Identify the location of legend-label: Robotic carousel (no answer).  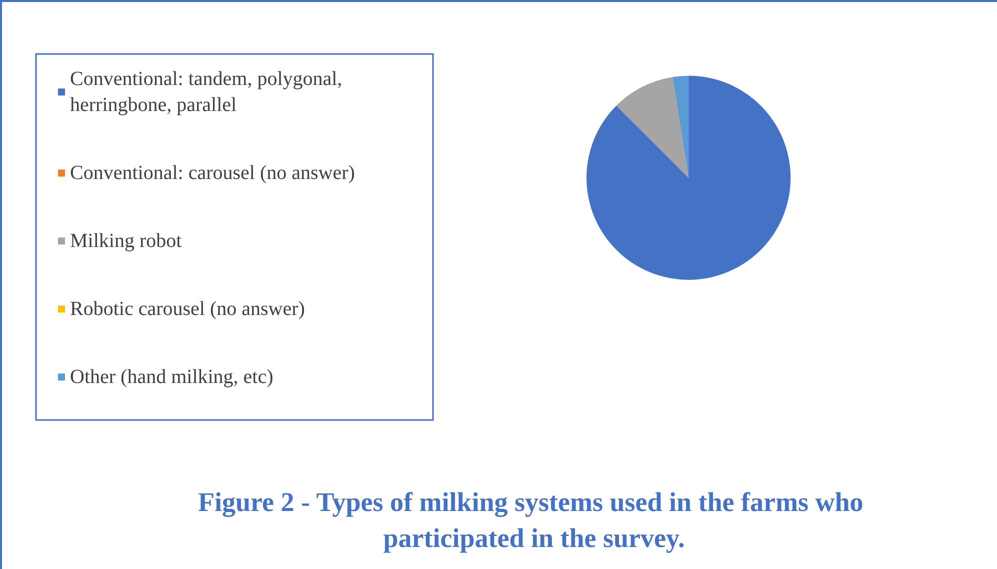
(187, 309).